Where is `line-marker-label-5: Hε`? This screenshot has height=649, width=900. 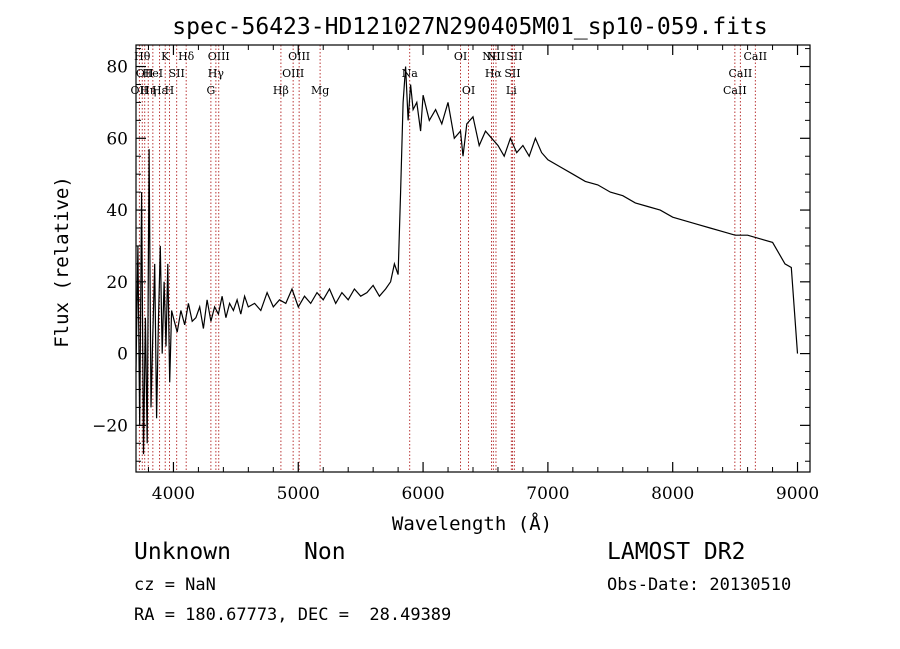
line-marker-label-5: Hε is located at coordinates (160, 90).